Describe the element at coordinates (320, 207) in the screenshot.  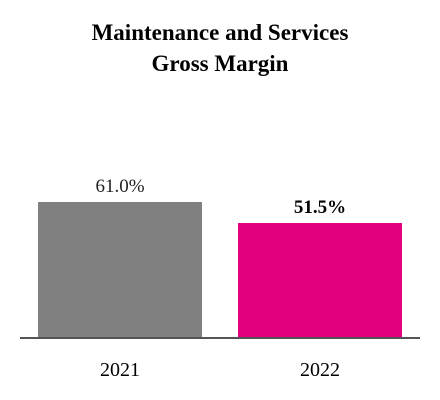
I see `data-label-2022: 51.5%` at that location.